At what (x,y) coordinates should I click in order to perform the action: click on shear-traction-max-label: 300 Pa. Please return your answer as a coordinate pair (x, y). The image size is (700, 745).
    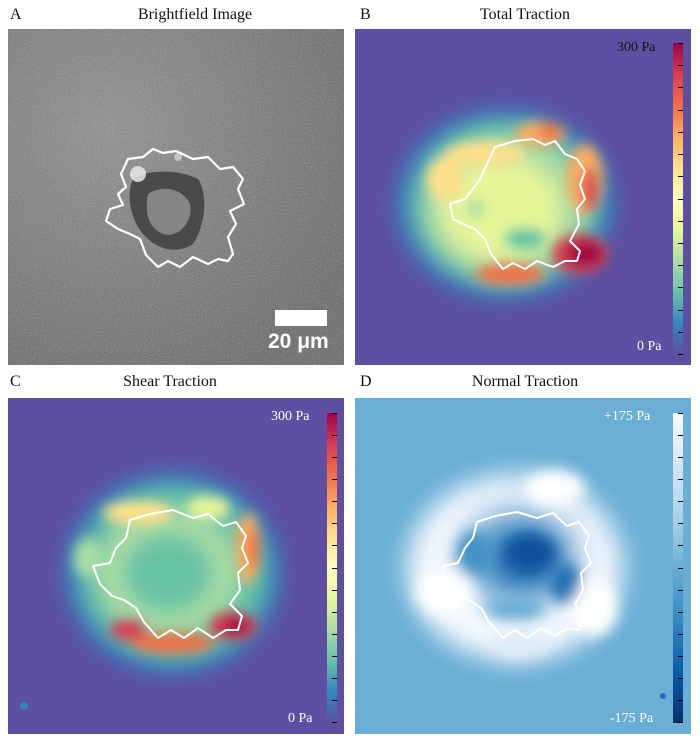
    Looking at the image, I should click on (290, 416).